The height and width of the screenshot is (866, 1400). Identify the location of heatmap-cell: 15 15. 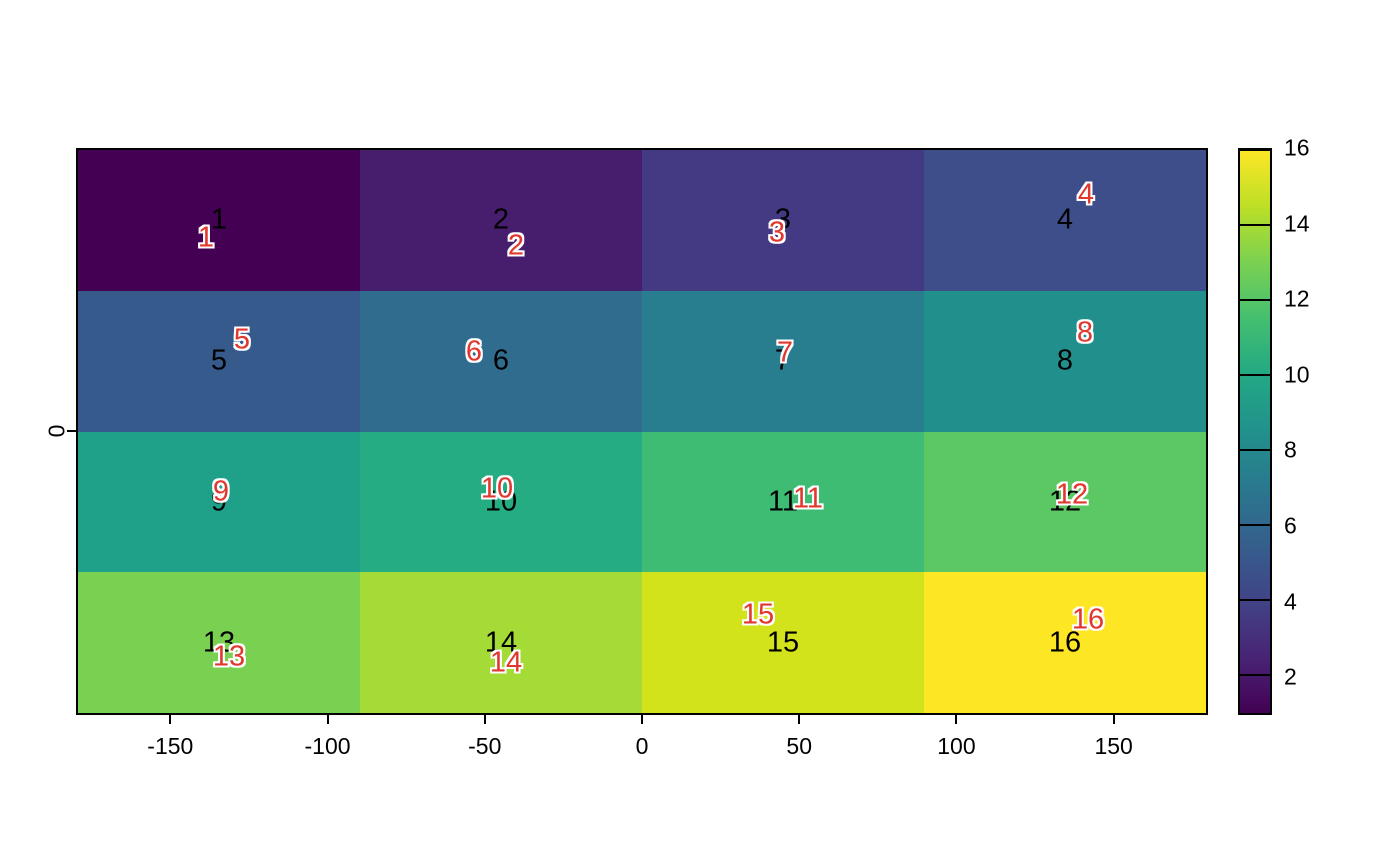
(783, 642).